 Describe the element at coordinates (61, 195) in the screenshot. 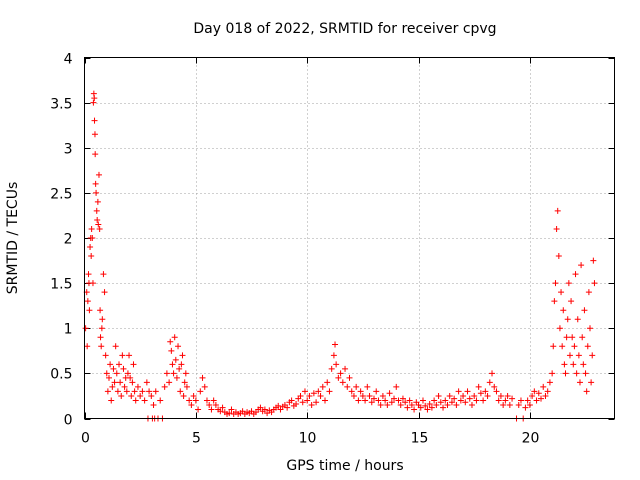

I see `y-tick-label: 2.5` at that location.